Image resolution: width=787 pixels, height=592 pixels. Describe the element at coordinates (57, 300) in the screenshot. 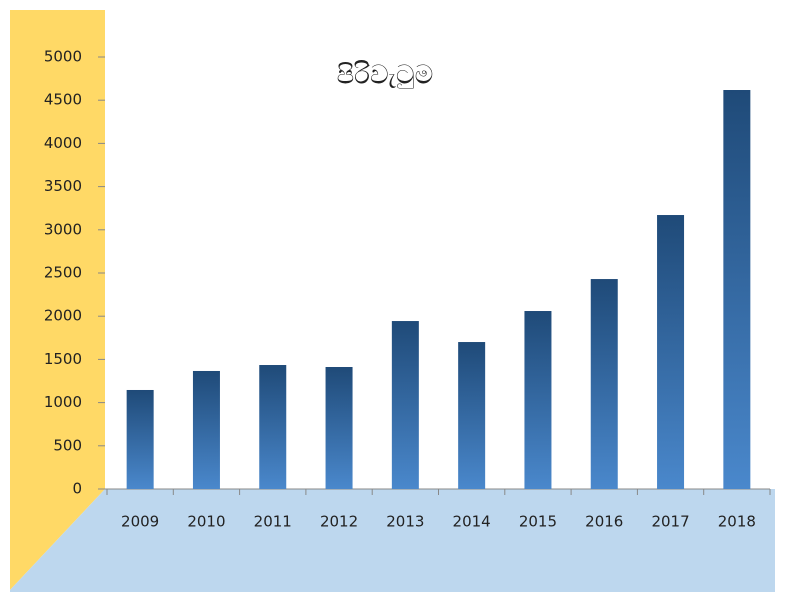

I see `wall` at that location.